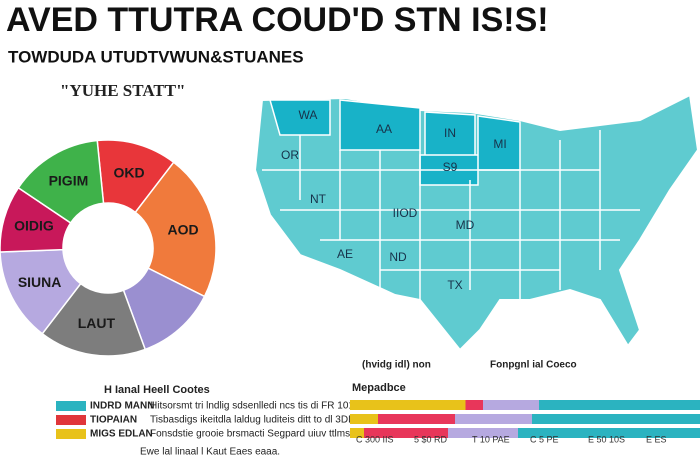 This screenshot has width=700, height=470. I want to click on bar-axis-label: 5 $0 RD, so click(431, 439).